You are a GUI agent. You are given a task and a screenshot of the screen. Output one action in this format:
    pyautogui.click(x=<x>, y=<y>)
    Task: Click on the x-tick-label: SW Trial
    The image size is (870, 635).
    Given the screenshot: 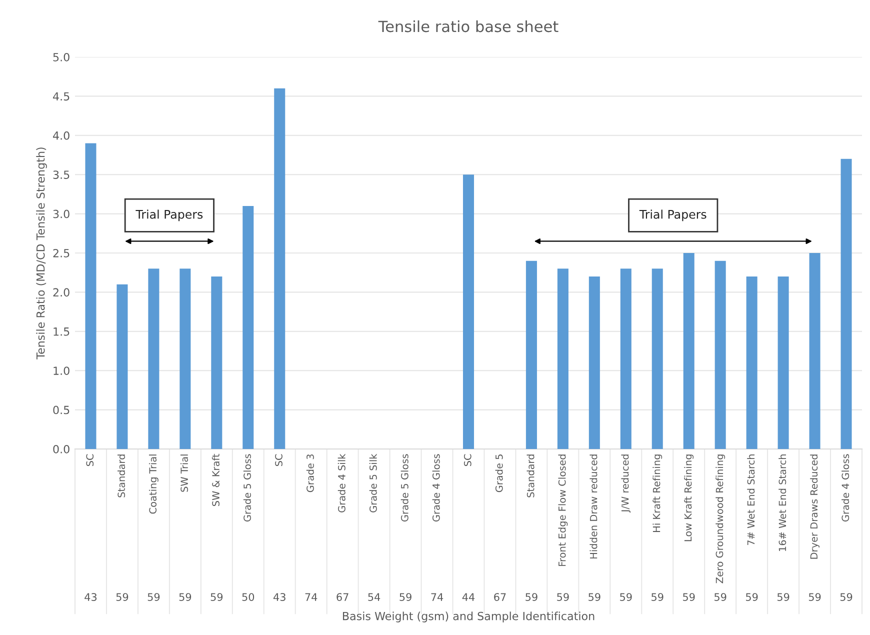 What is the action you would take?
    pyautogui.click(x=184, y=473)
    